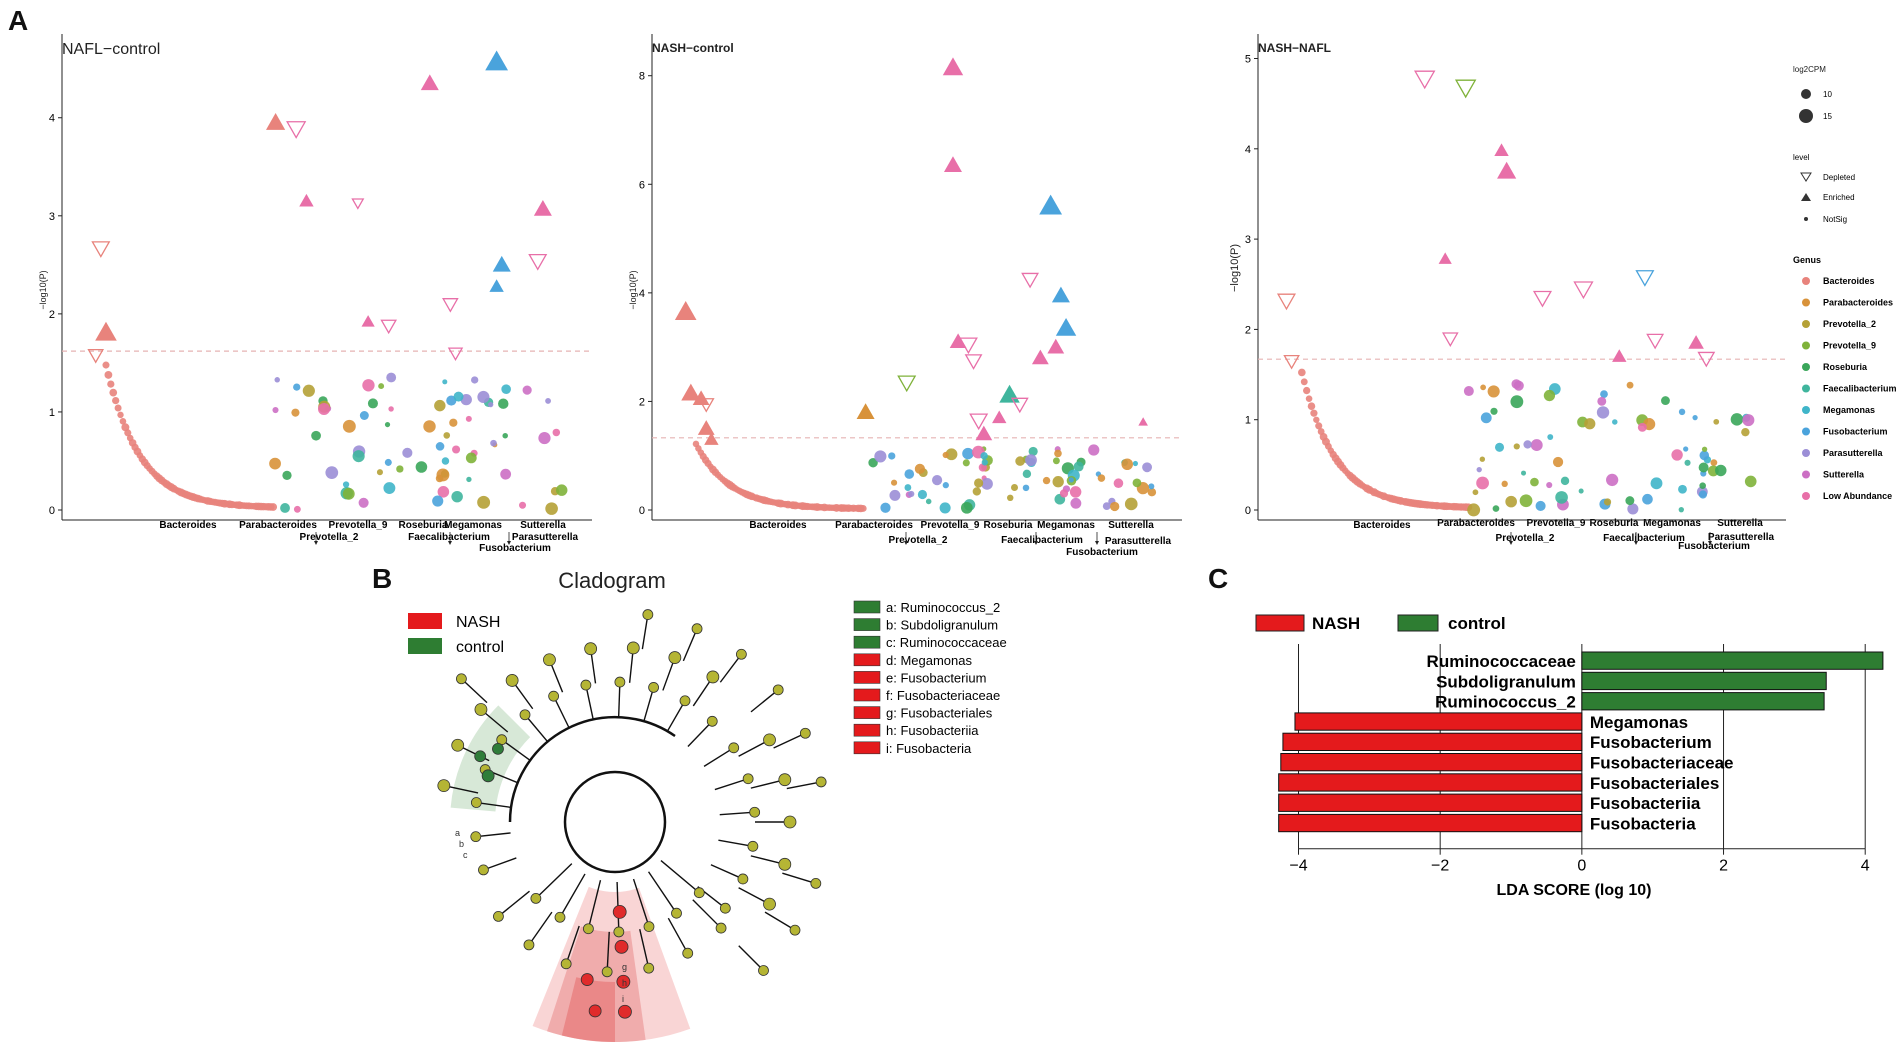 The image size is (1902, 1042). Describe the element at coordinates (932, 730) in the screenshot. I see `key-label: h: Fusobacteriia` at that location.